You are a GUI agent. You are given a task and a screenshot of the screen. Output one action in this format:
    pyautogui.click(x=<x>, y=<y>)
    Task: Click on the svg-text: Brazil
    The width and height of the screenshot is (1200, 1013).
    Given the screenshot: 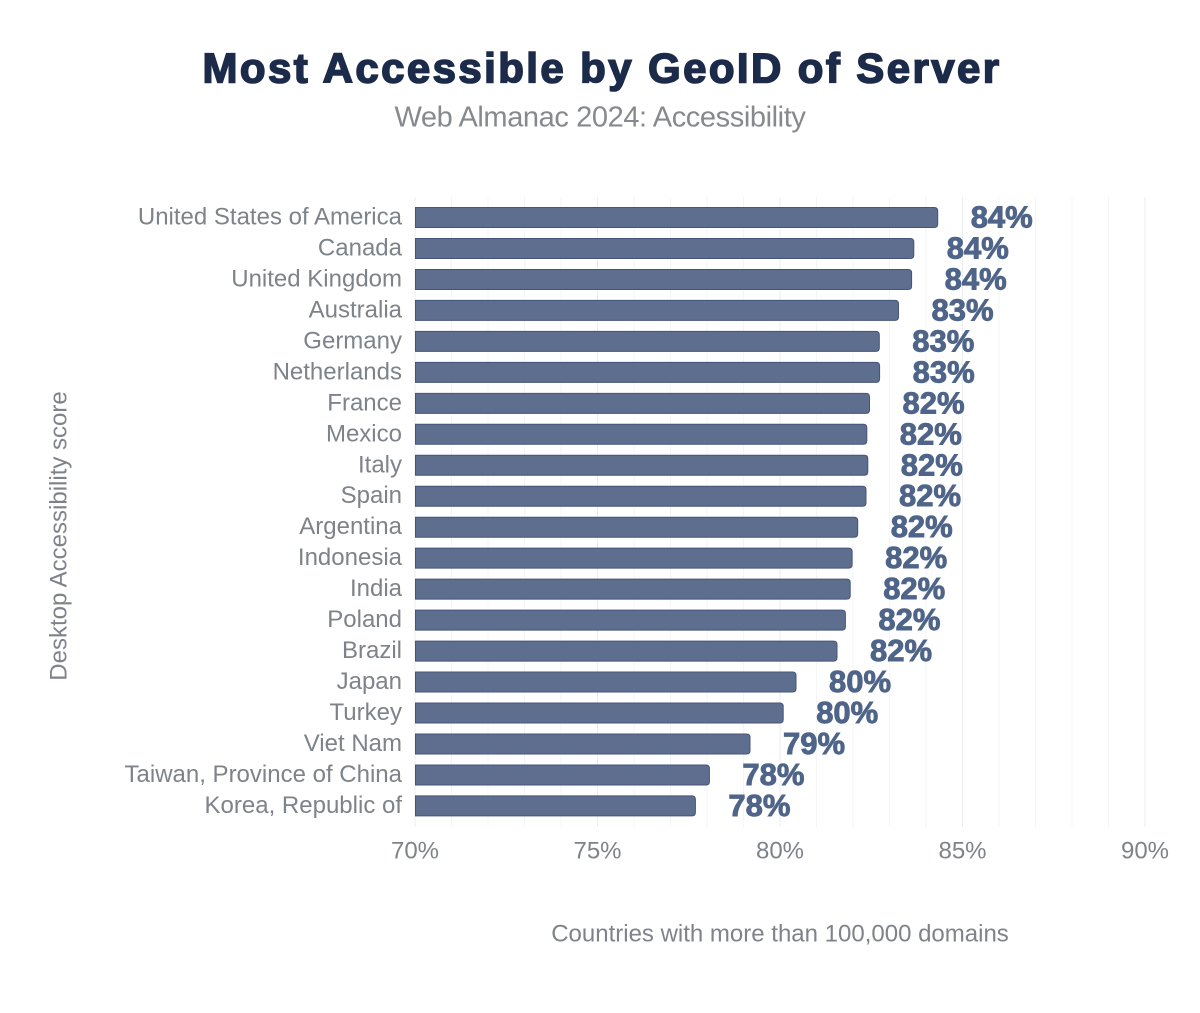 What is the action you would take?
    pyautogui.click(x=372, y=650)
    